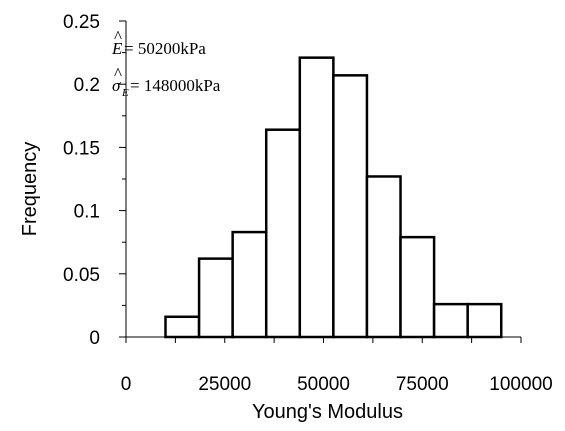 The image size is (565, 431). What do you see at coordinates (422, 384) in the screenshot?
I see `x-tick-label: 75000` at bounding box center [422, 384].